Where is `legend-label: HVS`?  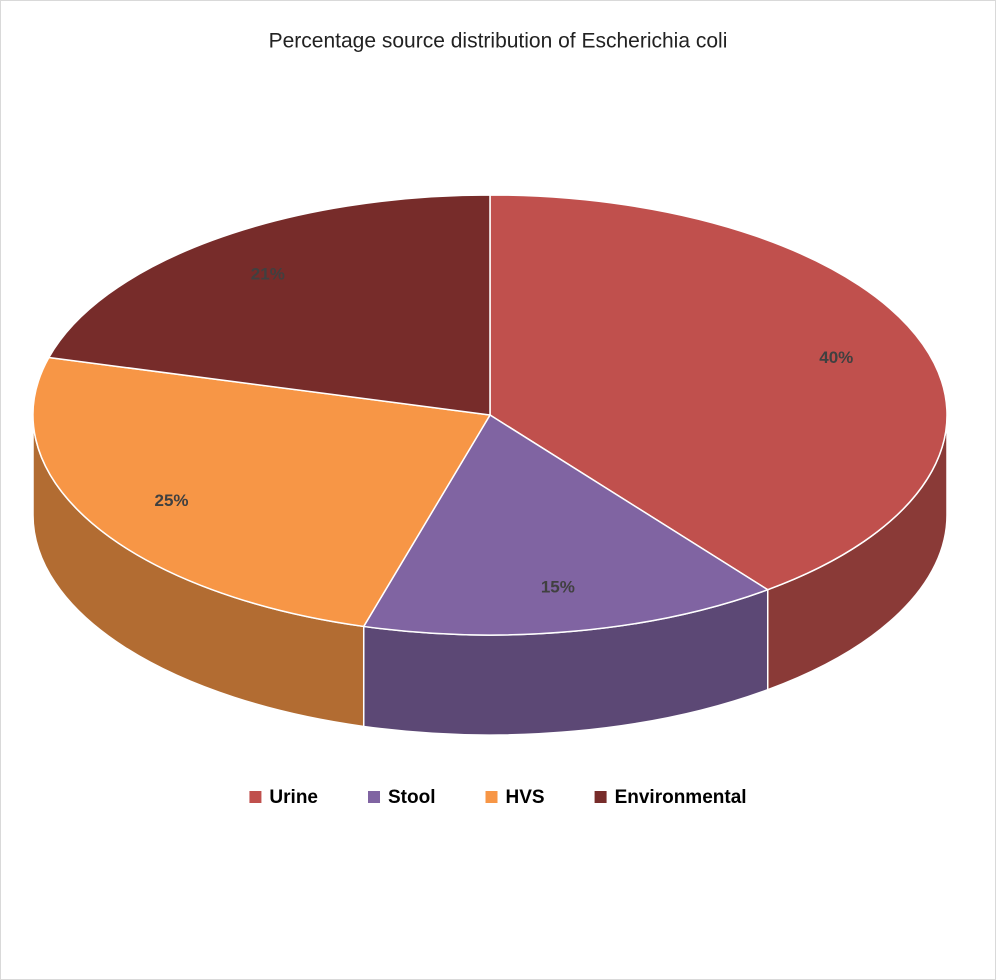 legend-label: HVS is located at coordinates (525, 797).